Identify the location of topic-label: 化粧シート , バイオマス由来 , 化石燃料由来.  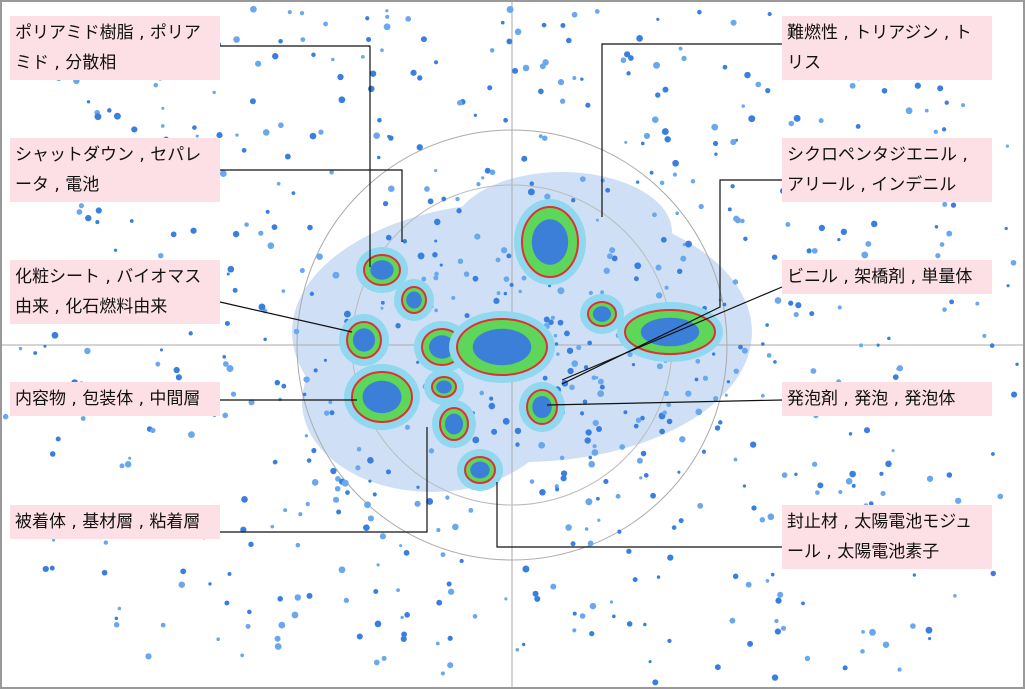
(115, 292).